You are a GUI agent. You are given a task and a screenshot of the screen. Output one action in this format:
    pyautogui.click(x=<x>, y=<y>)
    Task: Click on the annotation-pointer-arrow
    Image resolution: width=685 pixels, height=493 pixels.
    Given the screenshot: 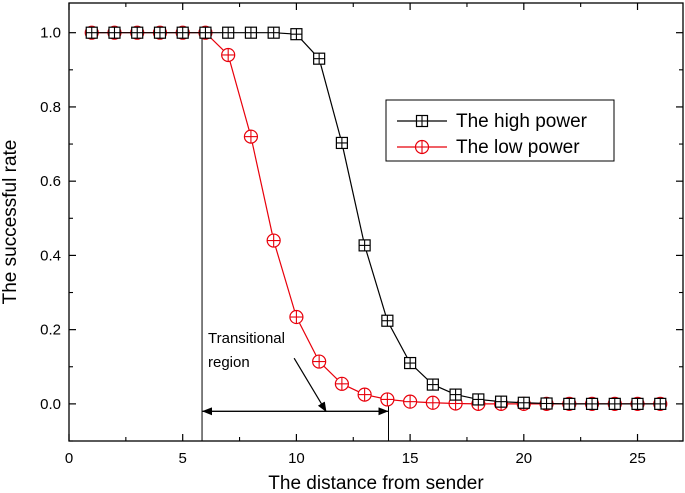 What is the action you would take?
    pyautogui.click(x=310, y=385)
    